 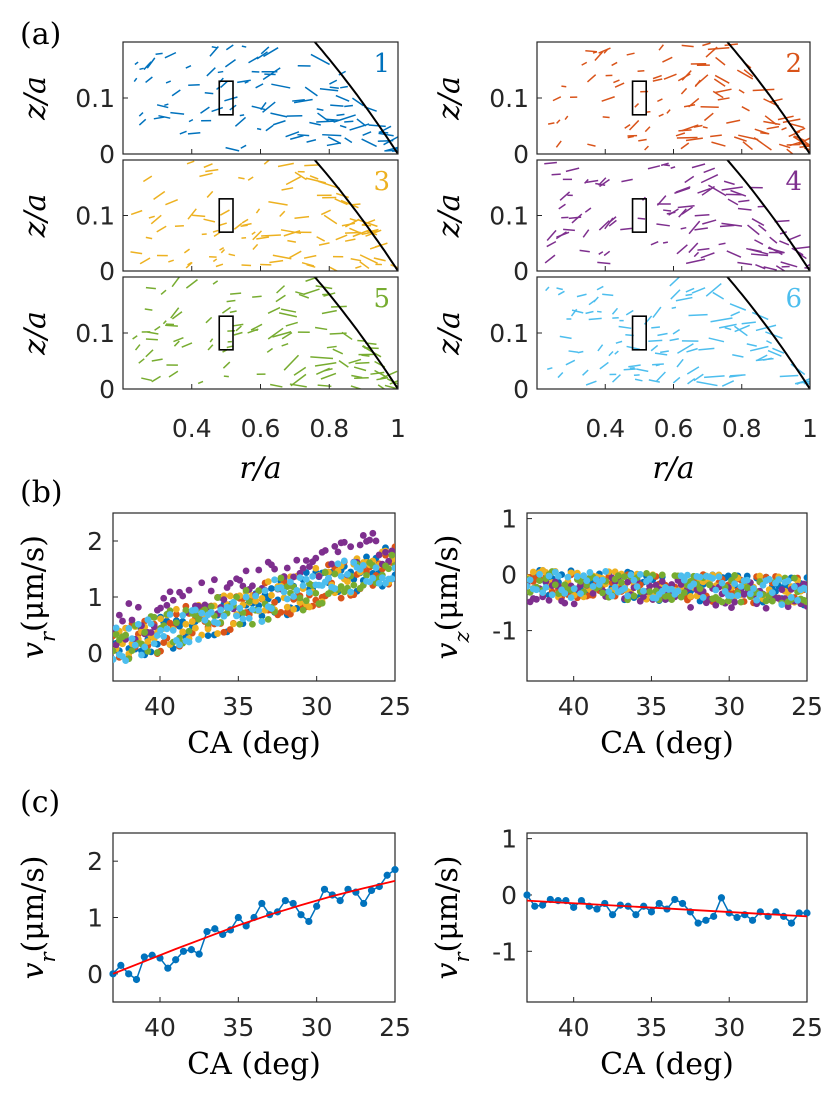 What do you see at coordinates (509, 839) in the screenshot?
I see `line-1-y-tick-label: 1` at bounding box center [509, 839].